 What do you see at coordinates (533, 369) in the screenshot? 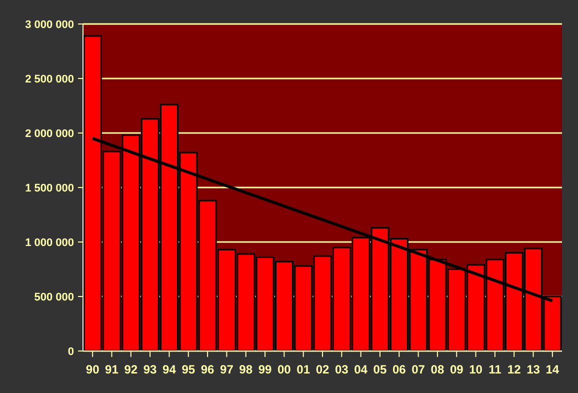
I see `x-tick-label: 13` at bounding box center [533, 369].